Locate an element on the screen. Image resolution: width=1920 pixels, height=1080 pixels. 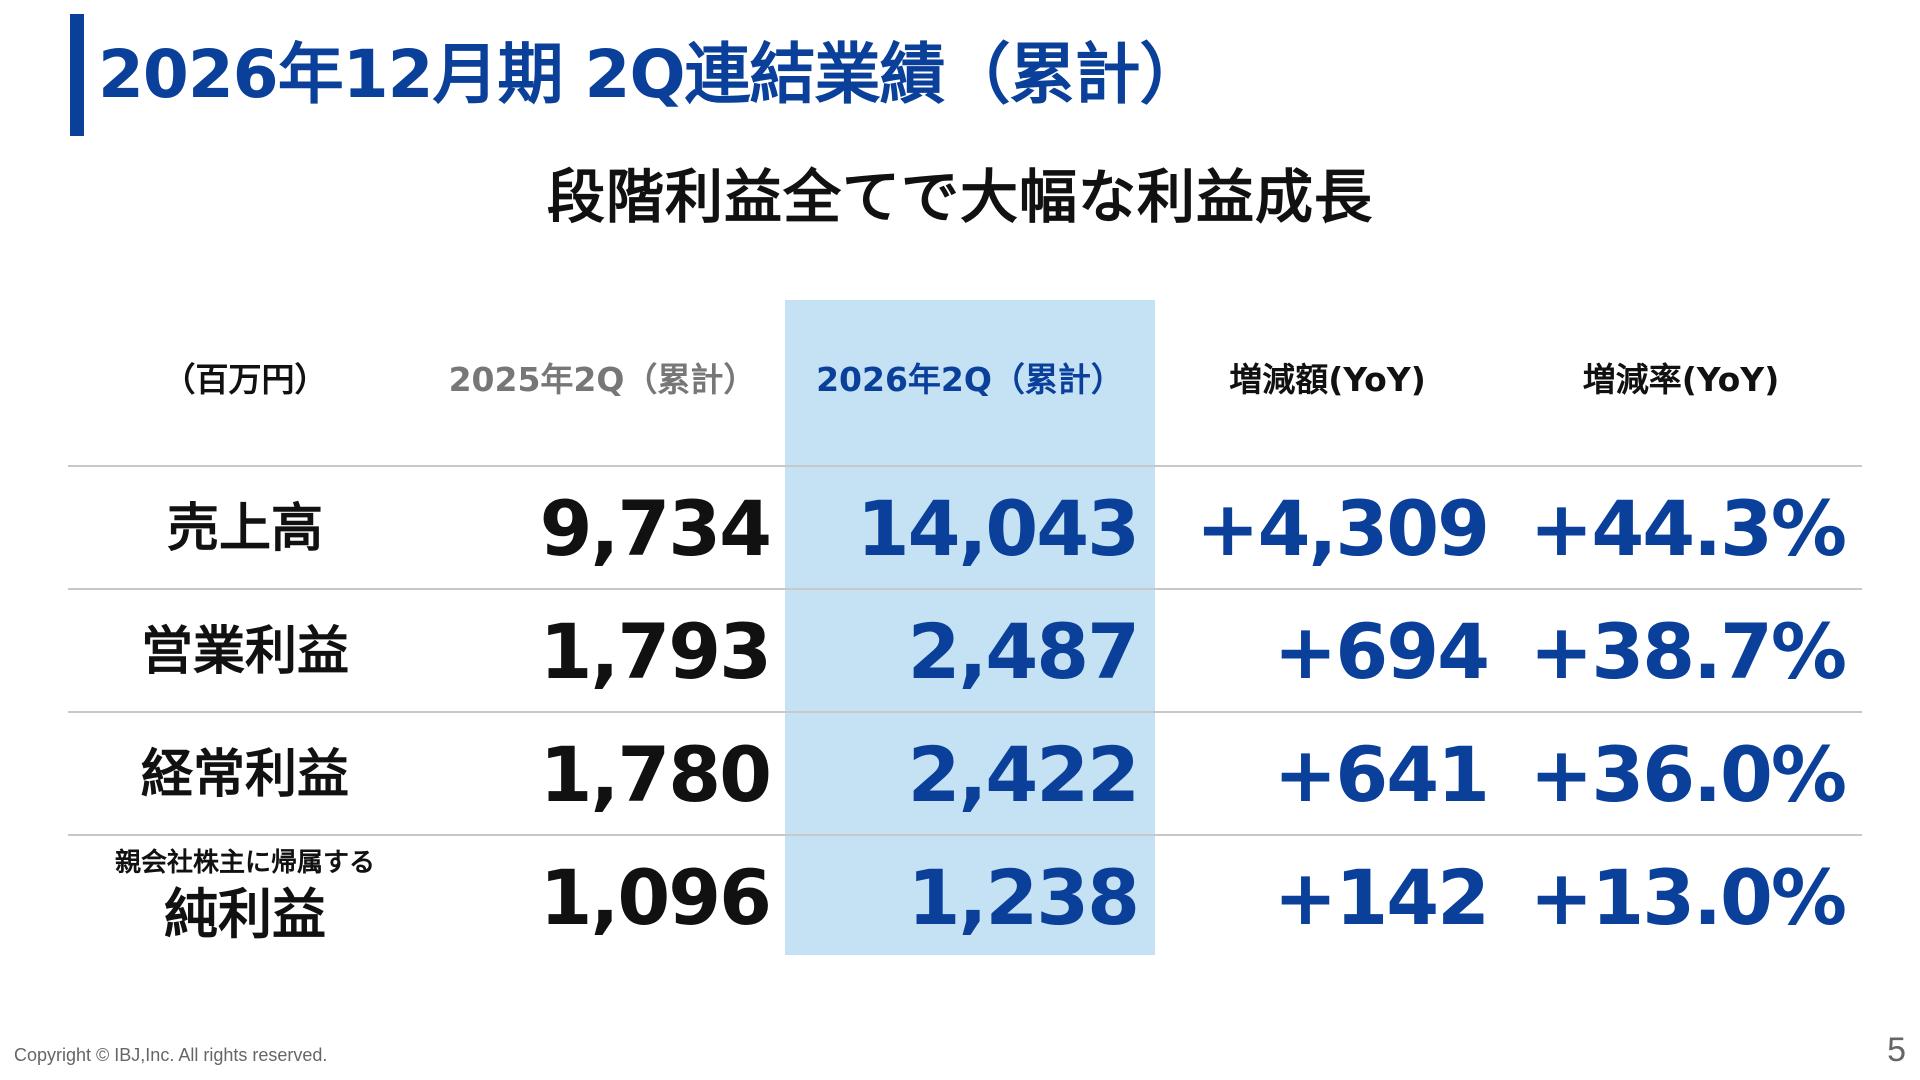
change-amount: +694 is located at coordinates (1381, 651).